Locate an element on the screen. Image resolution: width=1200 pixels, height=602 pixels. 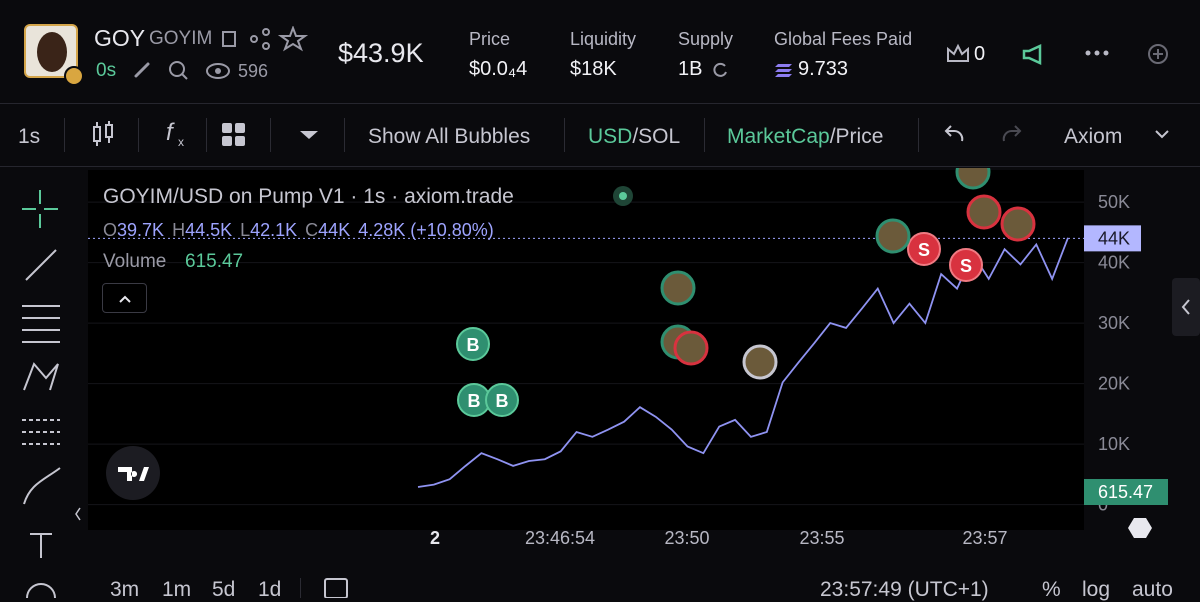
range-button: 1d is located at coordinates (270, 589).